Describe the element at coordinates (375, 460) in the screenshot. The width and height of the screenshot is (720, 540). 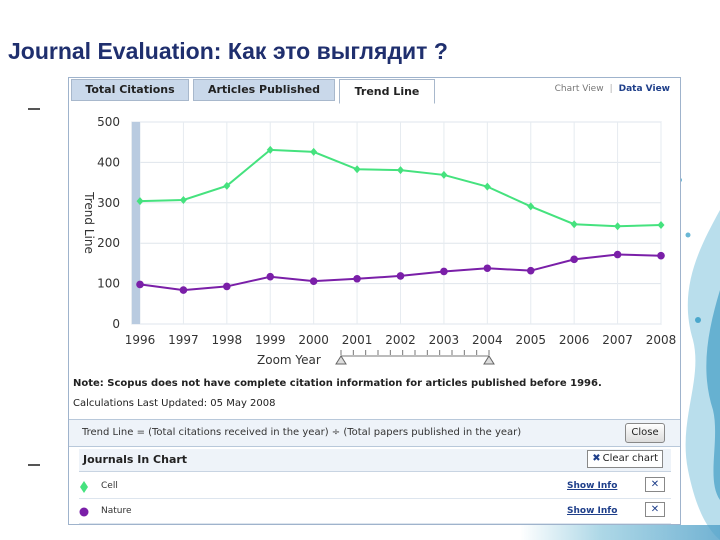
I see `journals-header: Journals In Chart ✖ Clear chart` at that location.